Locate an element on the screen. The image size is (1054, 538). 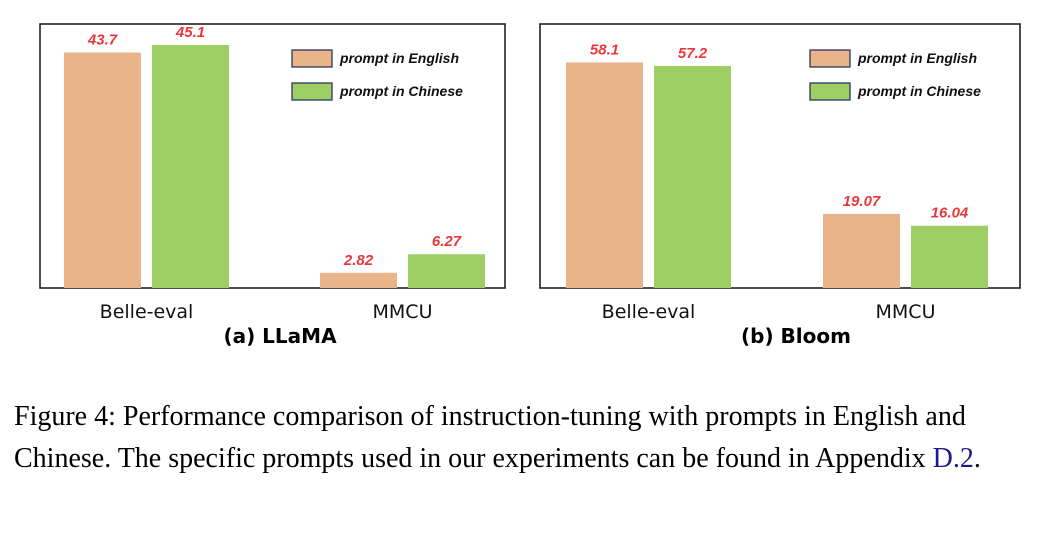
data-label: 6.27 is located at coordinates (447, 241).